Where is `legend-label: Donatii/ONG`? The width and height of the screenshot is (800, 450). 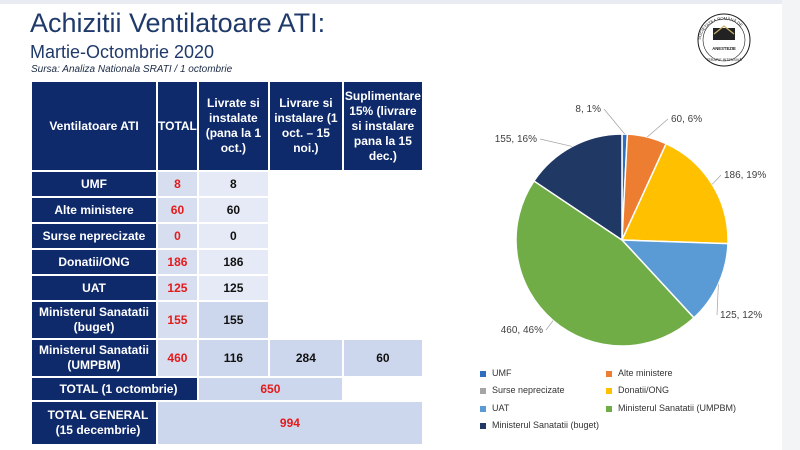 legend-label: Donatii/ONG is located at coordinates (644, 390).